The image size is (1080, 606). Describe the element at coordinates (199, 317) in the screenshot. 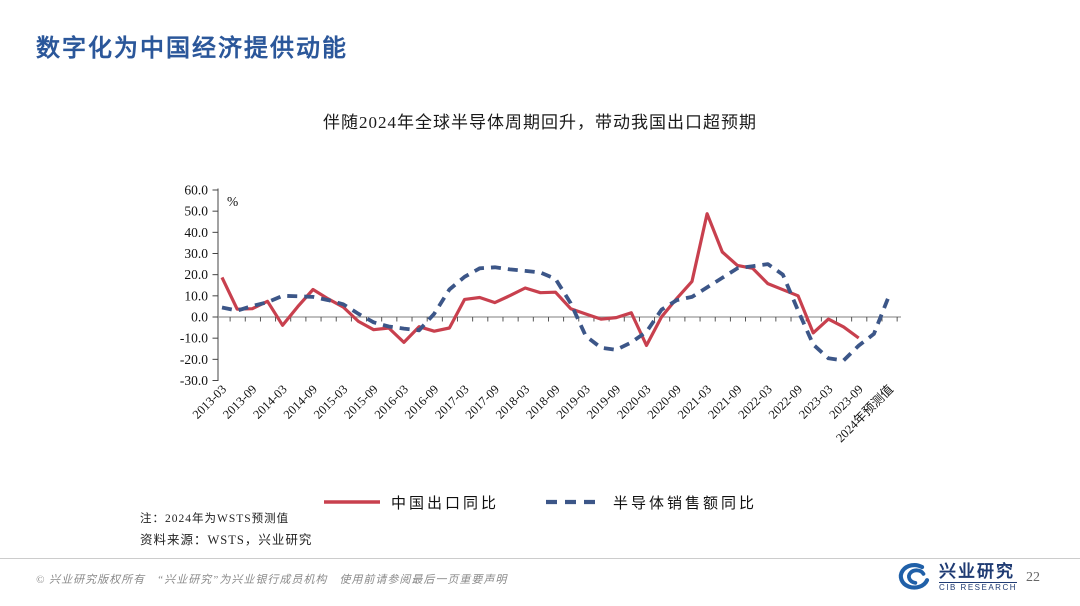

I see `svg-text: 0.0` at that location.